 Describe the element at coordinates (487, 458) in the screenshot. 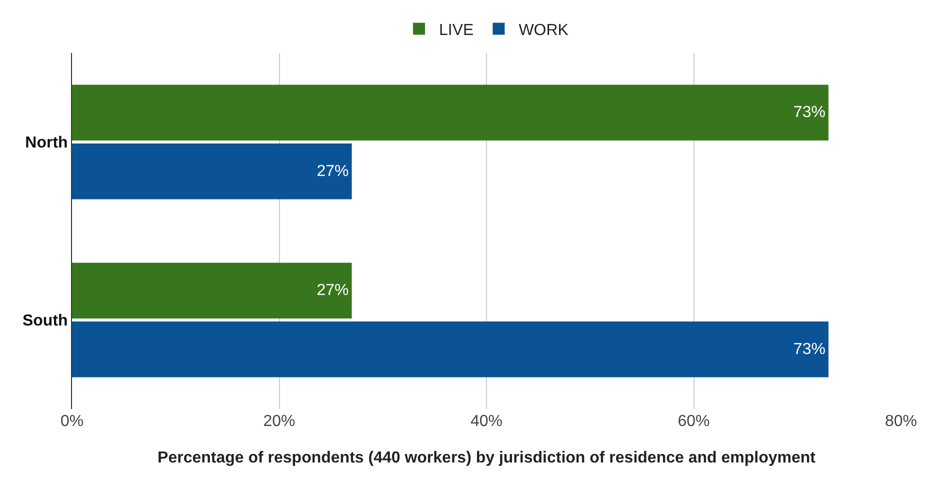

I see `x-axis-title: Percentage of respondents (440 workers) by jurisdiction of residence and employment` at that location.